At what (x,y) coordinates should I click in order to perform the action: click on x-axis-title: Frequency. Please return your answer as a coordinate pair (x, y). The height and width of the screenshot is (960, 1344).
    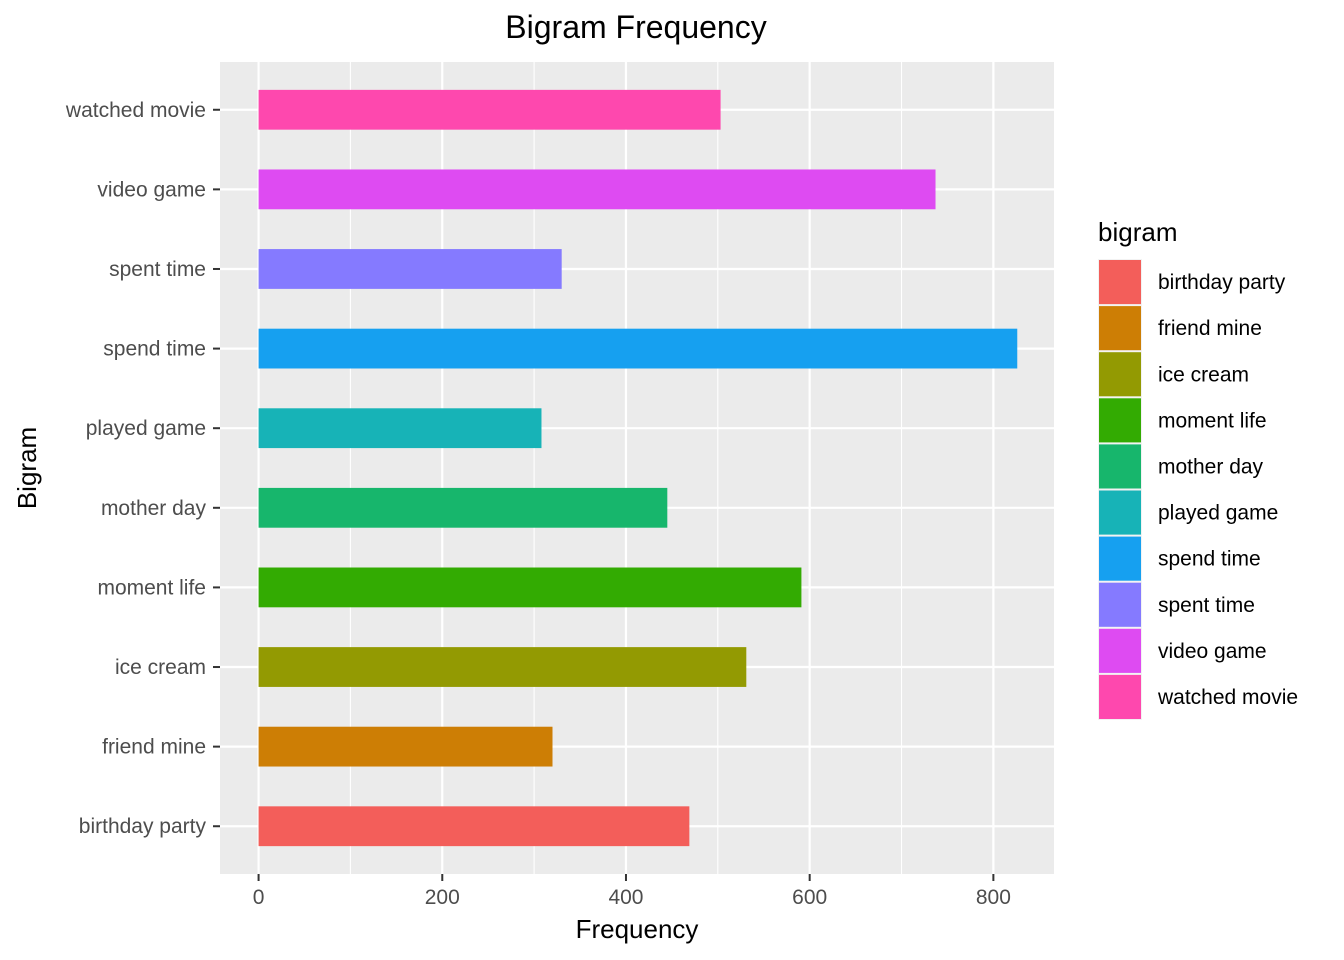
    Looking at the image, I should click on (637, 929).